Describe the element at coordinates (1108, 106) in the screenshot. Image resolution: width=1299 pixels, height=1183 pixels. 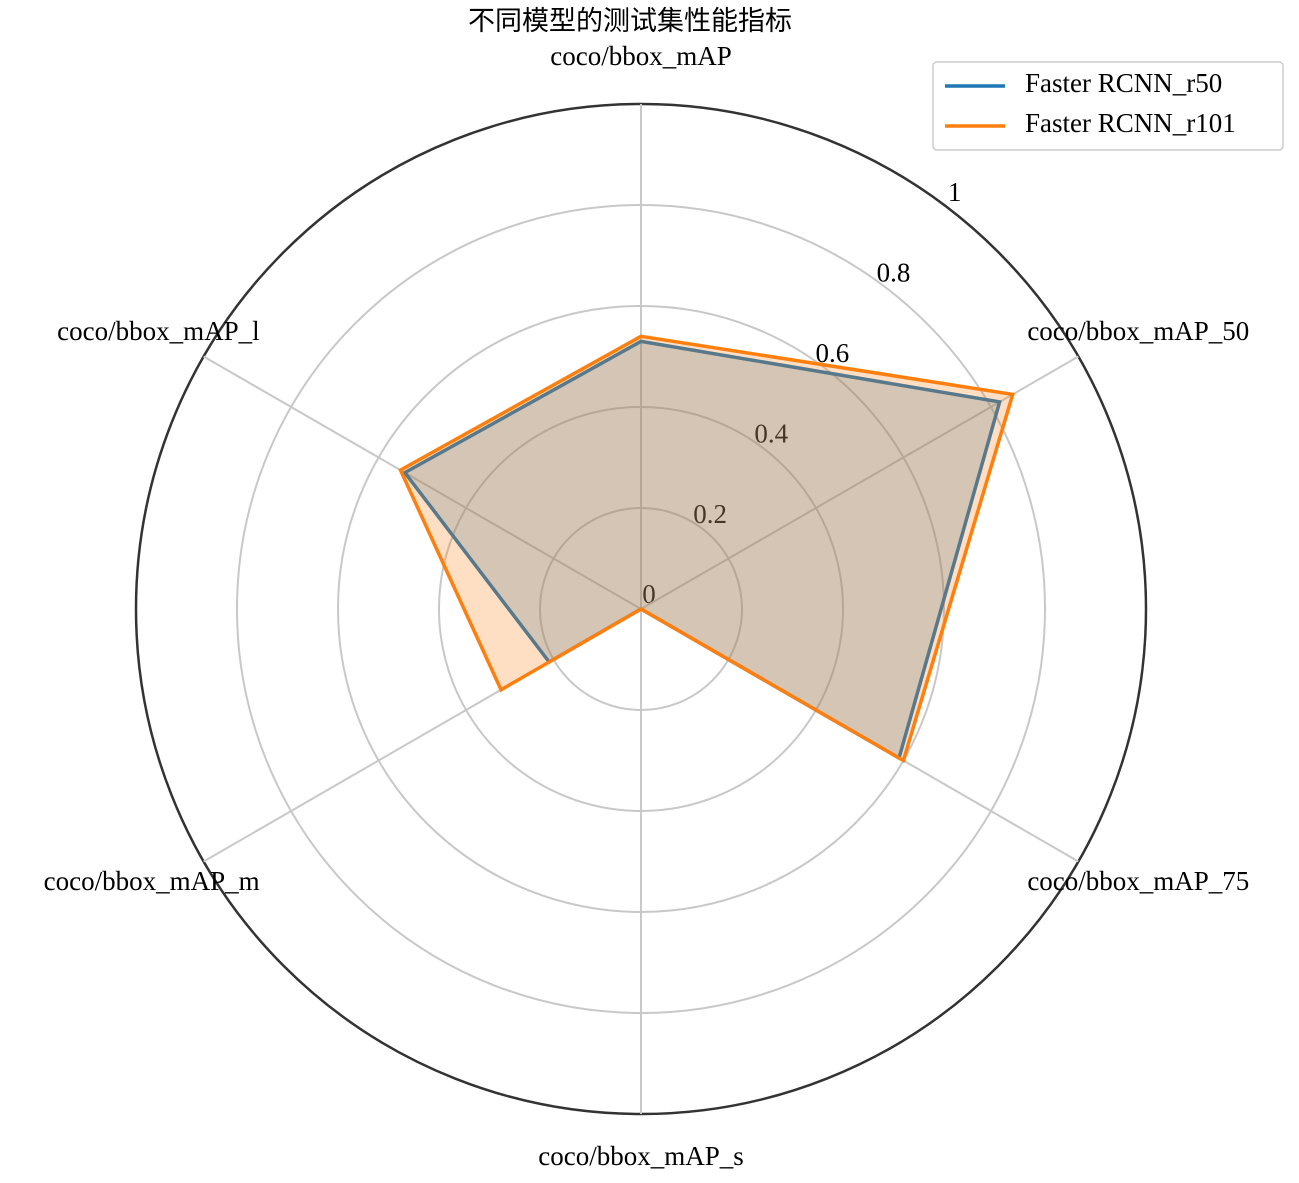
I see `legend-box` at that location.